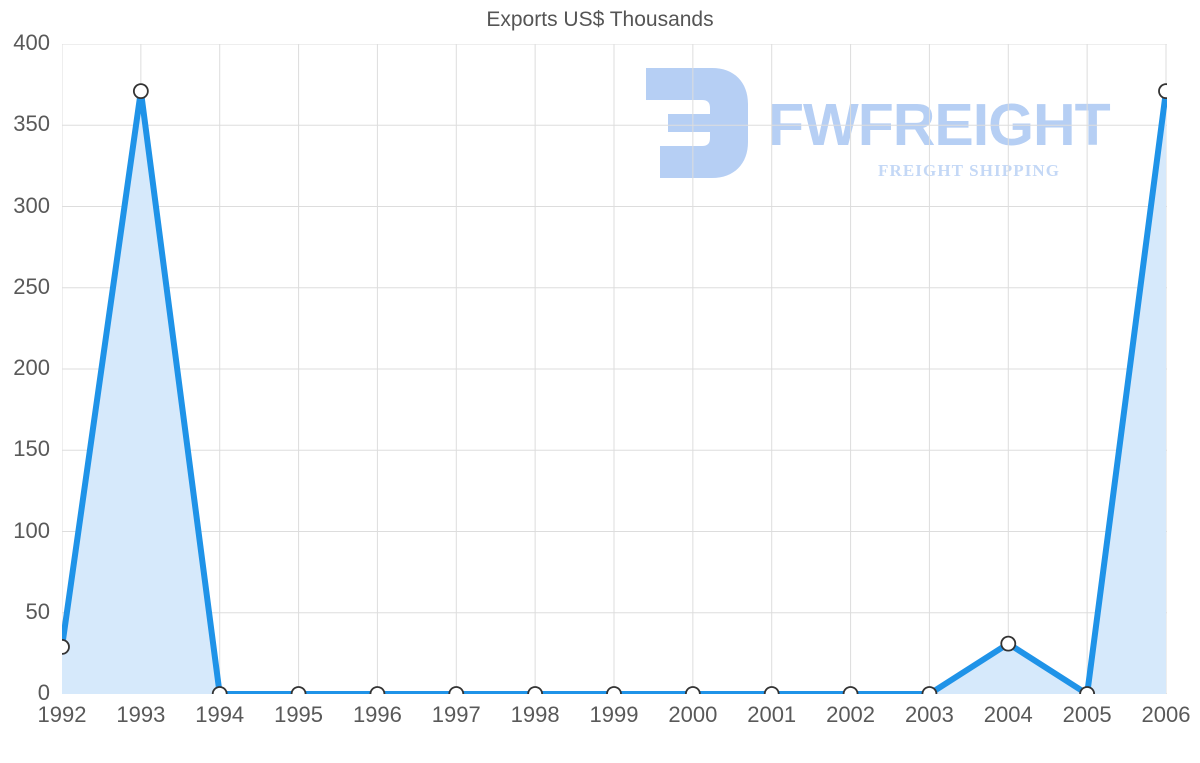 This screenshot has width=1200, height=763. What do you see at coordinates (535, 714) in the screenshot?
I see `x-axis-tick-label: 1998` at bounding box center [535, 714].